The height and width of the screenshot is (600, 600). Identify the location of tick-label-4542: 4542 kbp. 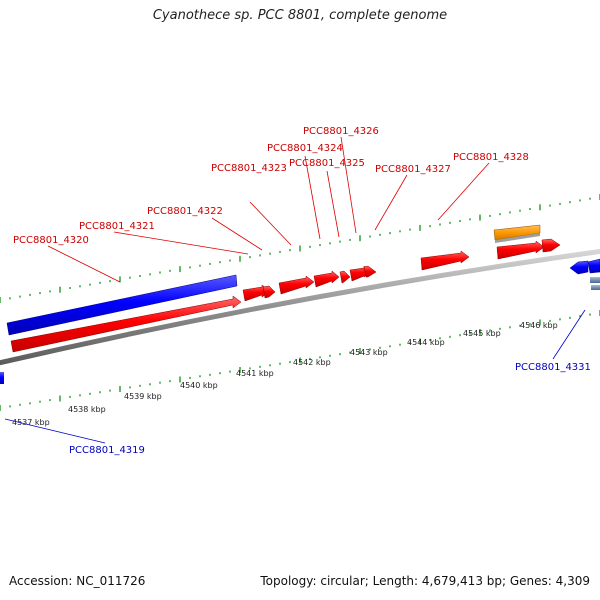
(312, 362).